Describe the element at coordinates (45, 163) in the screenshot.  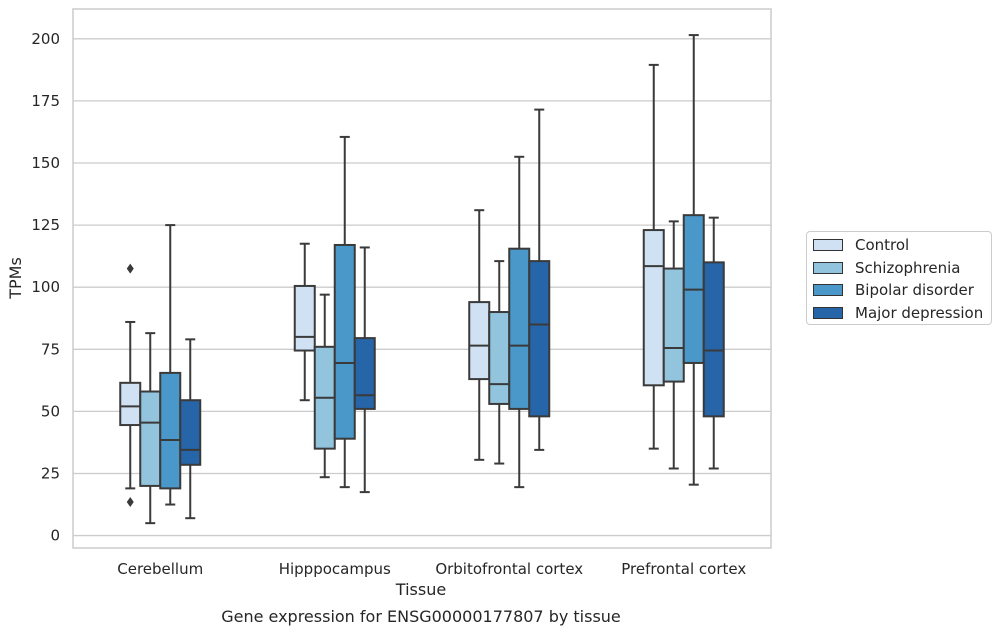
I see `y-tick-label: 150` at that location.